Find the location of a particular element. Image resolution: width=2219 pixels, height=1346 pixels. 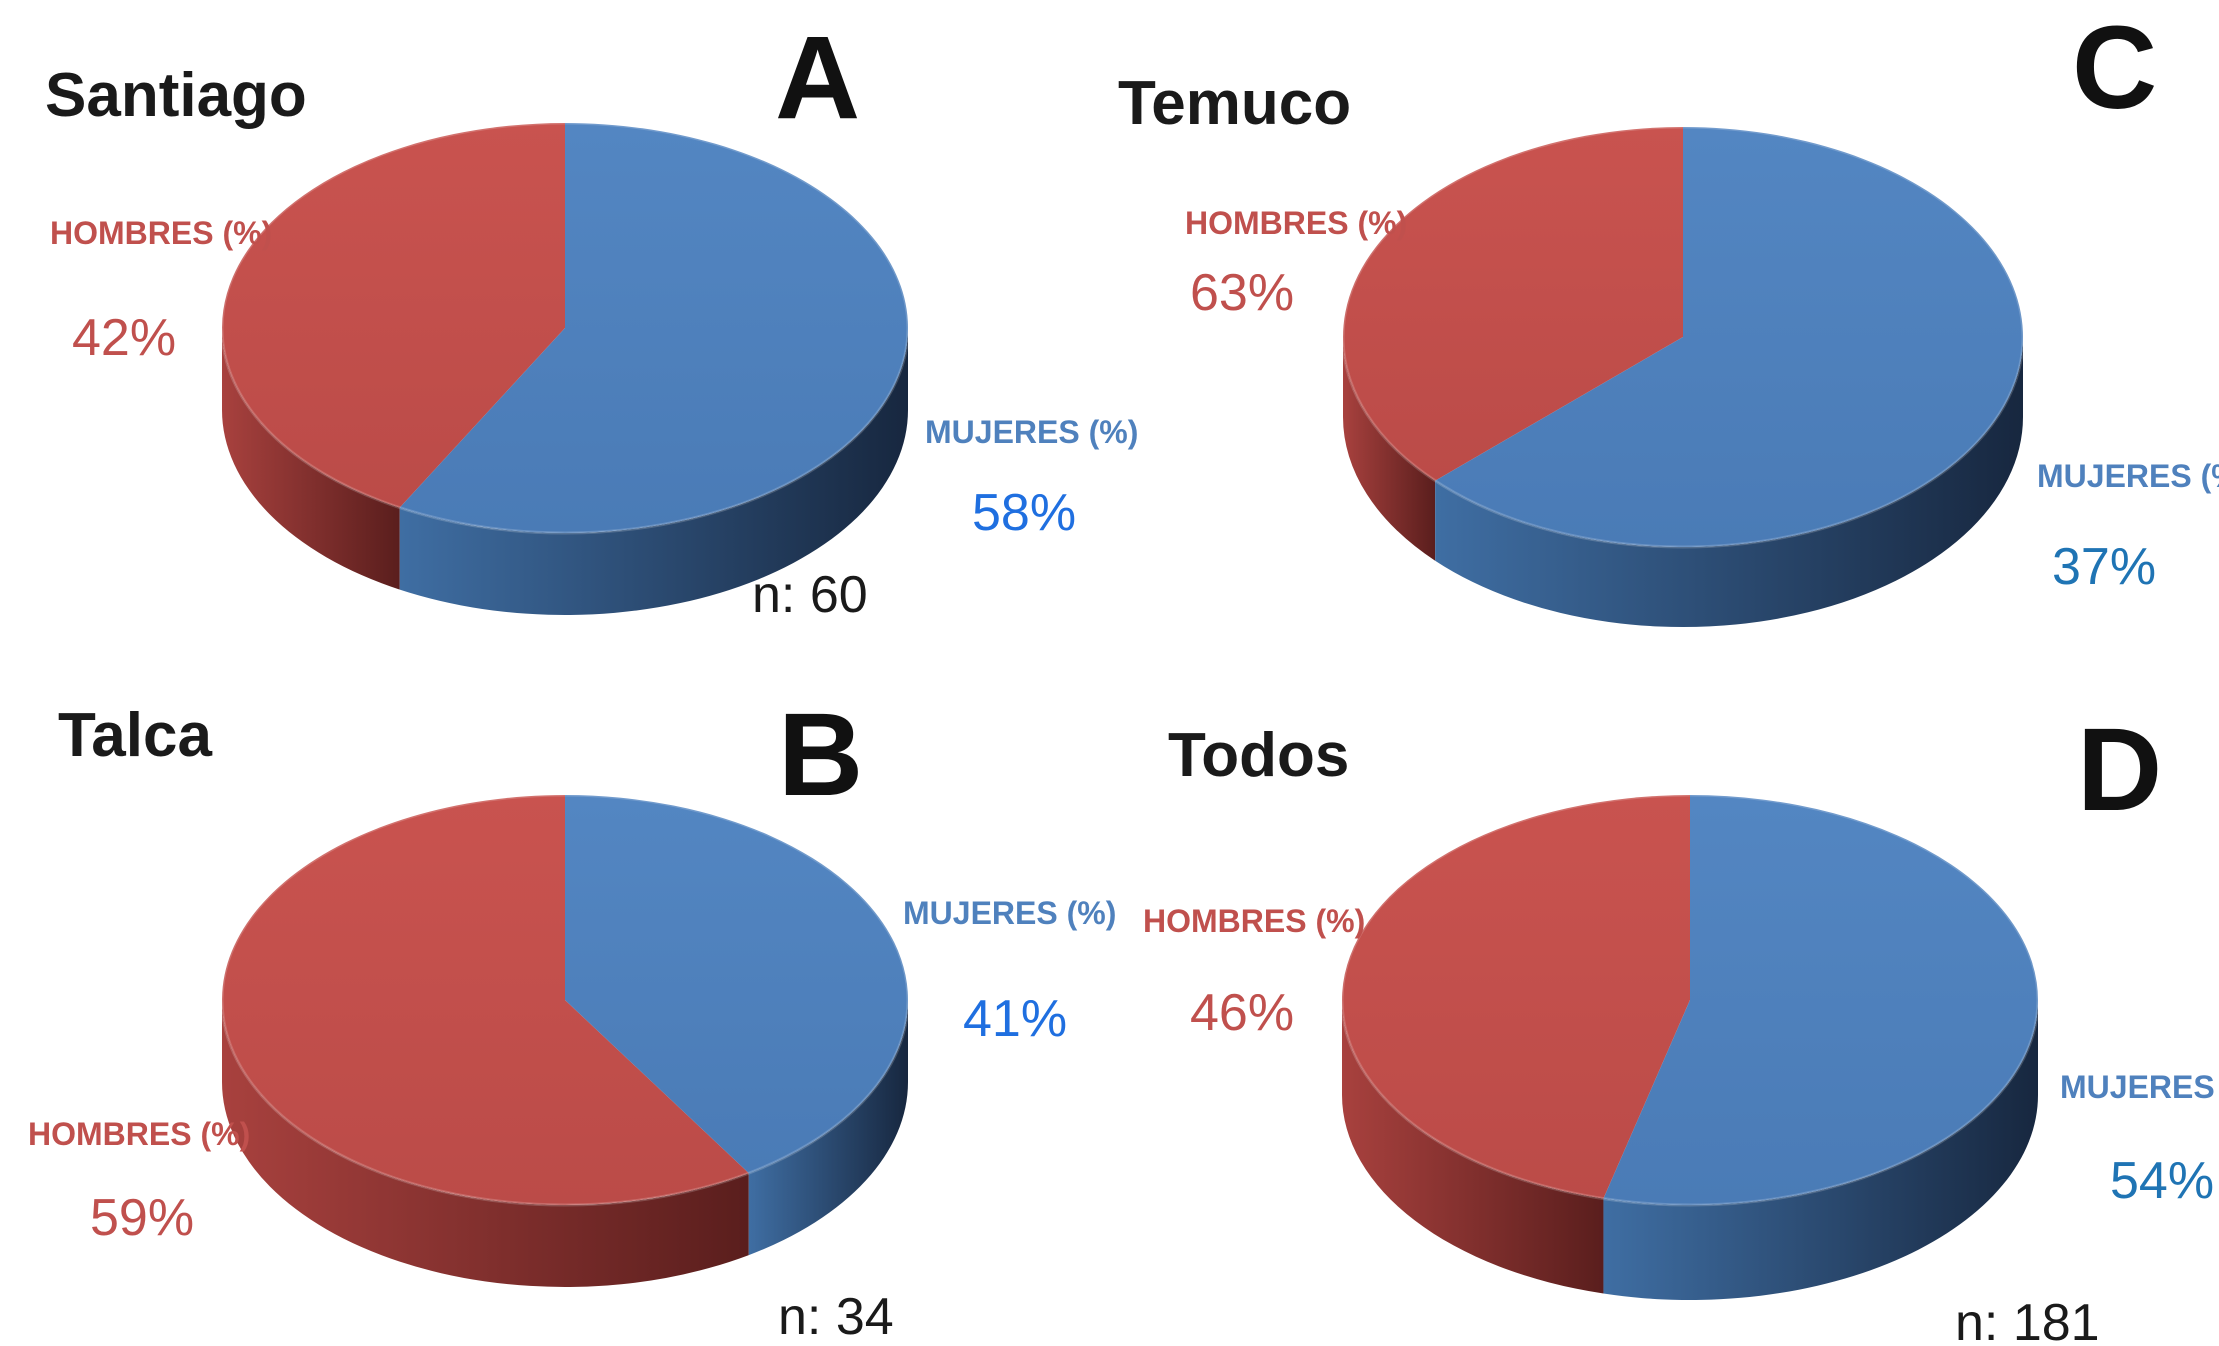

panel-c-hombres-slice-side is located at coordinates (1389, 449).